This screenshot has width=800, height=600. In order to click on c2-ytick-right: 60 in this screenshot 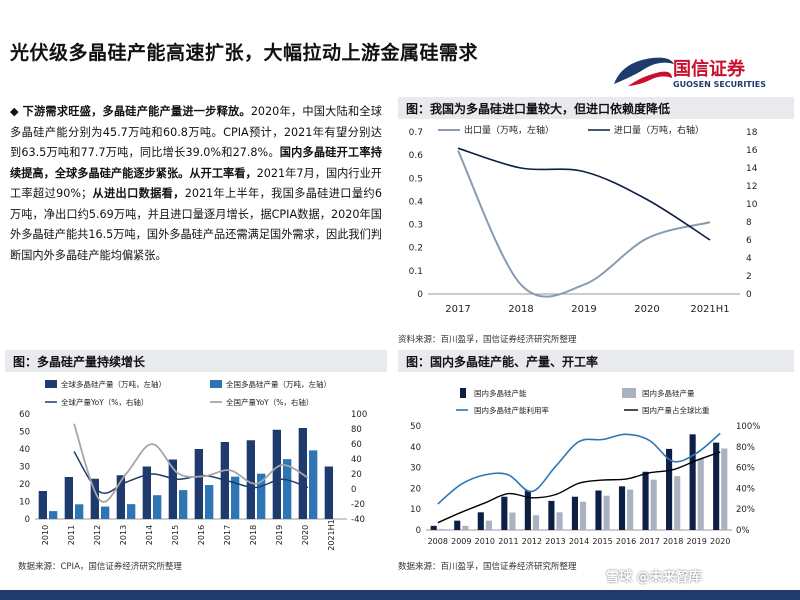, I will do `click(356, 445)`.